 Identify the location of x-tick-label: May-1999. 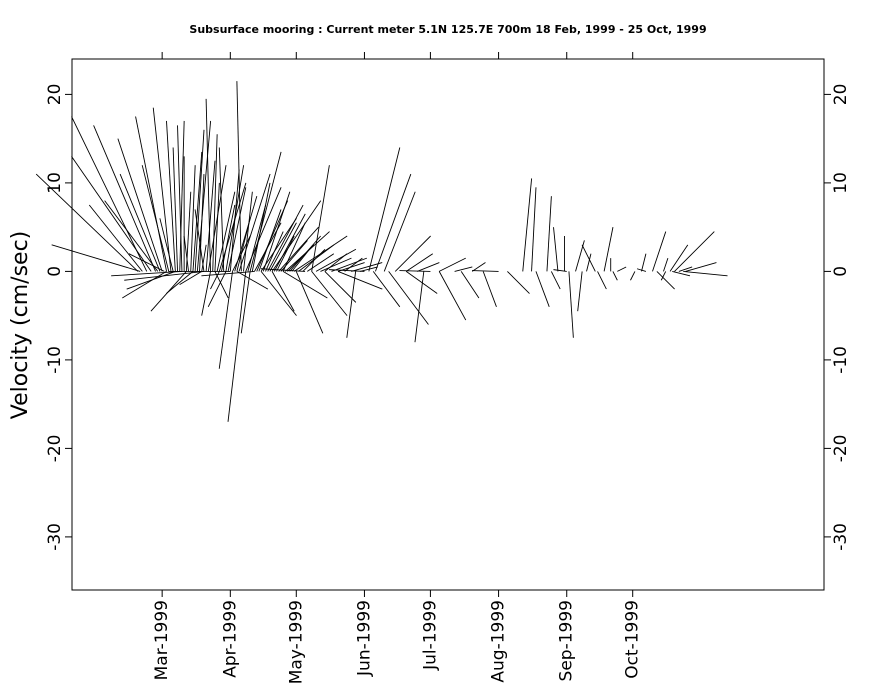
(296, 642).